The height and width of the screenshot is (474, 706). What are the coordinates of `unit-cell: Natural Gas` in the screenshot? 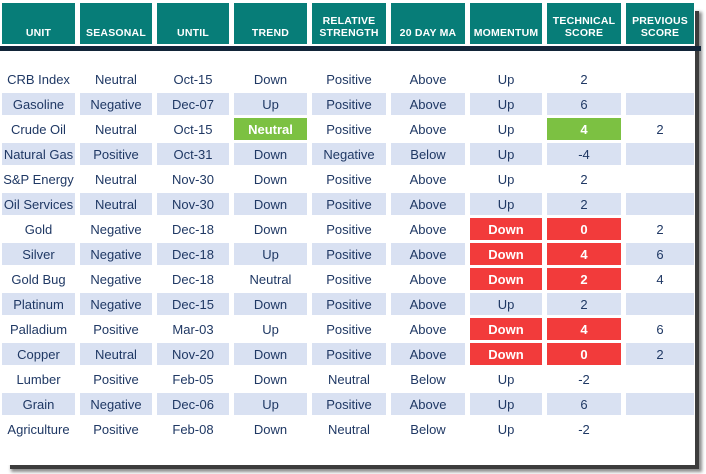 It's located at (38, 154).